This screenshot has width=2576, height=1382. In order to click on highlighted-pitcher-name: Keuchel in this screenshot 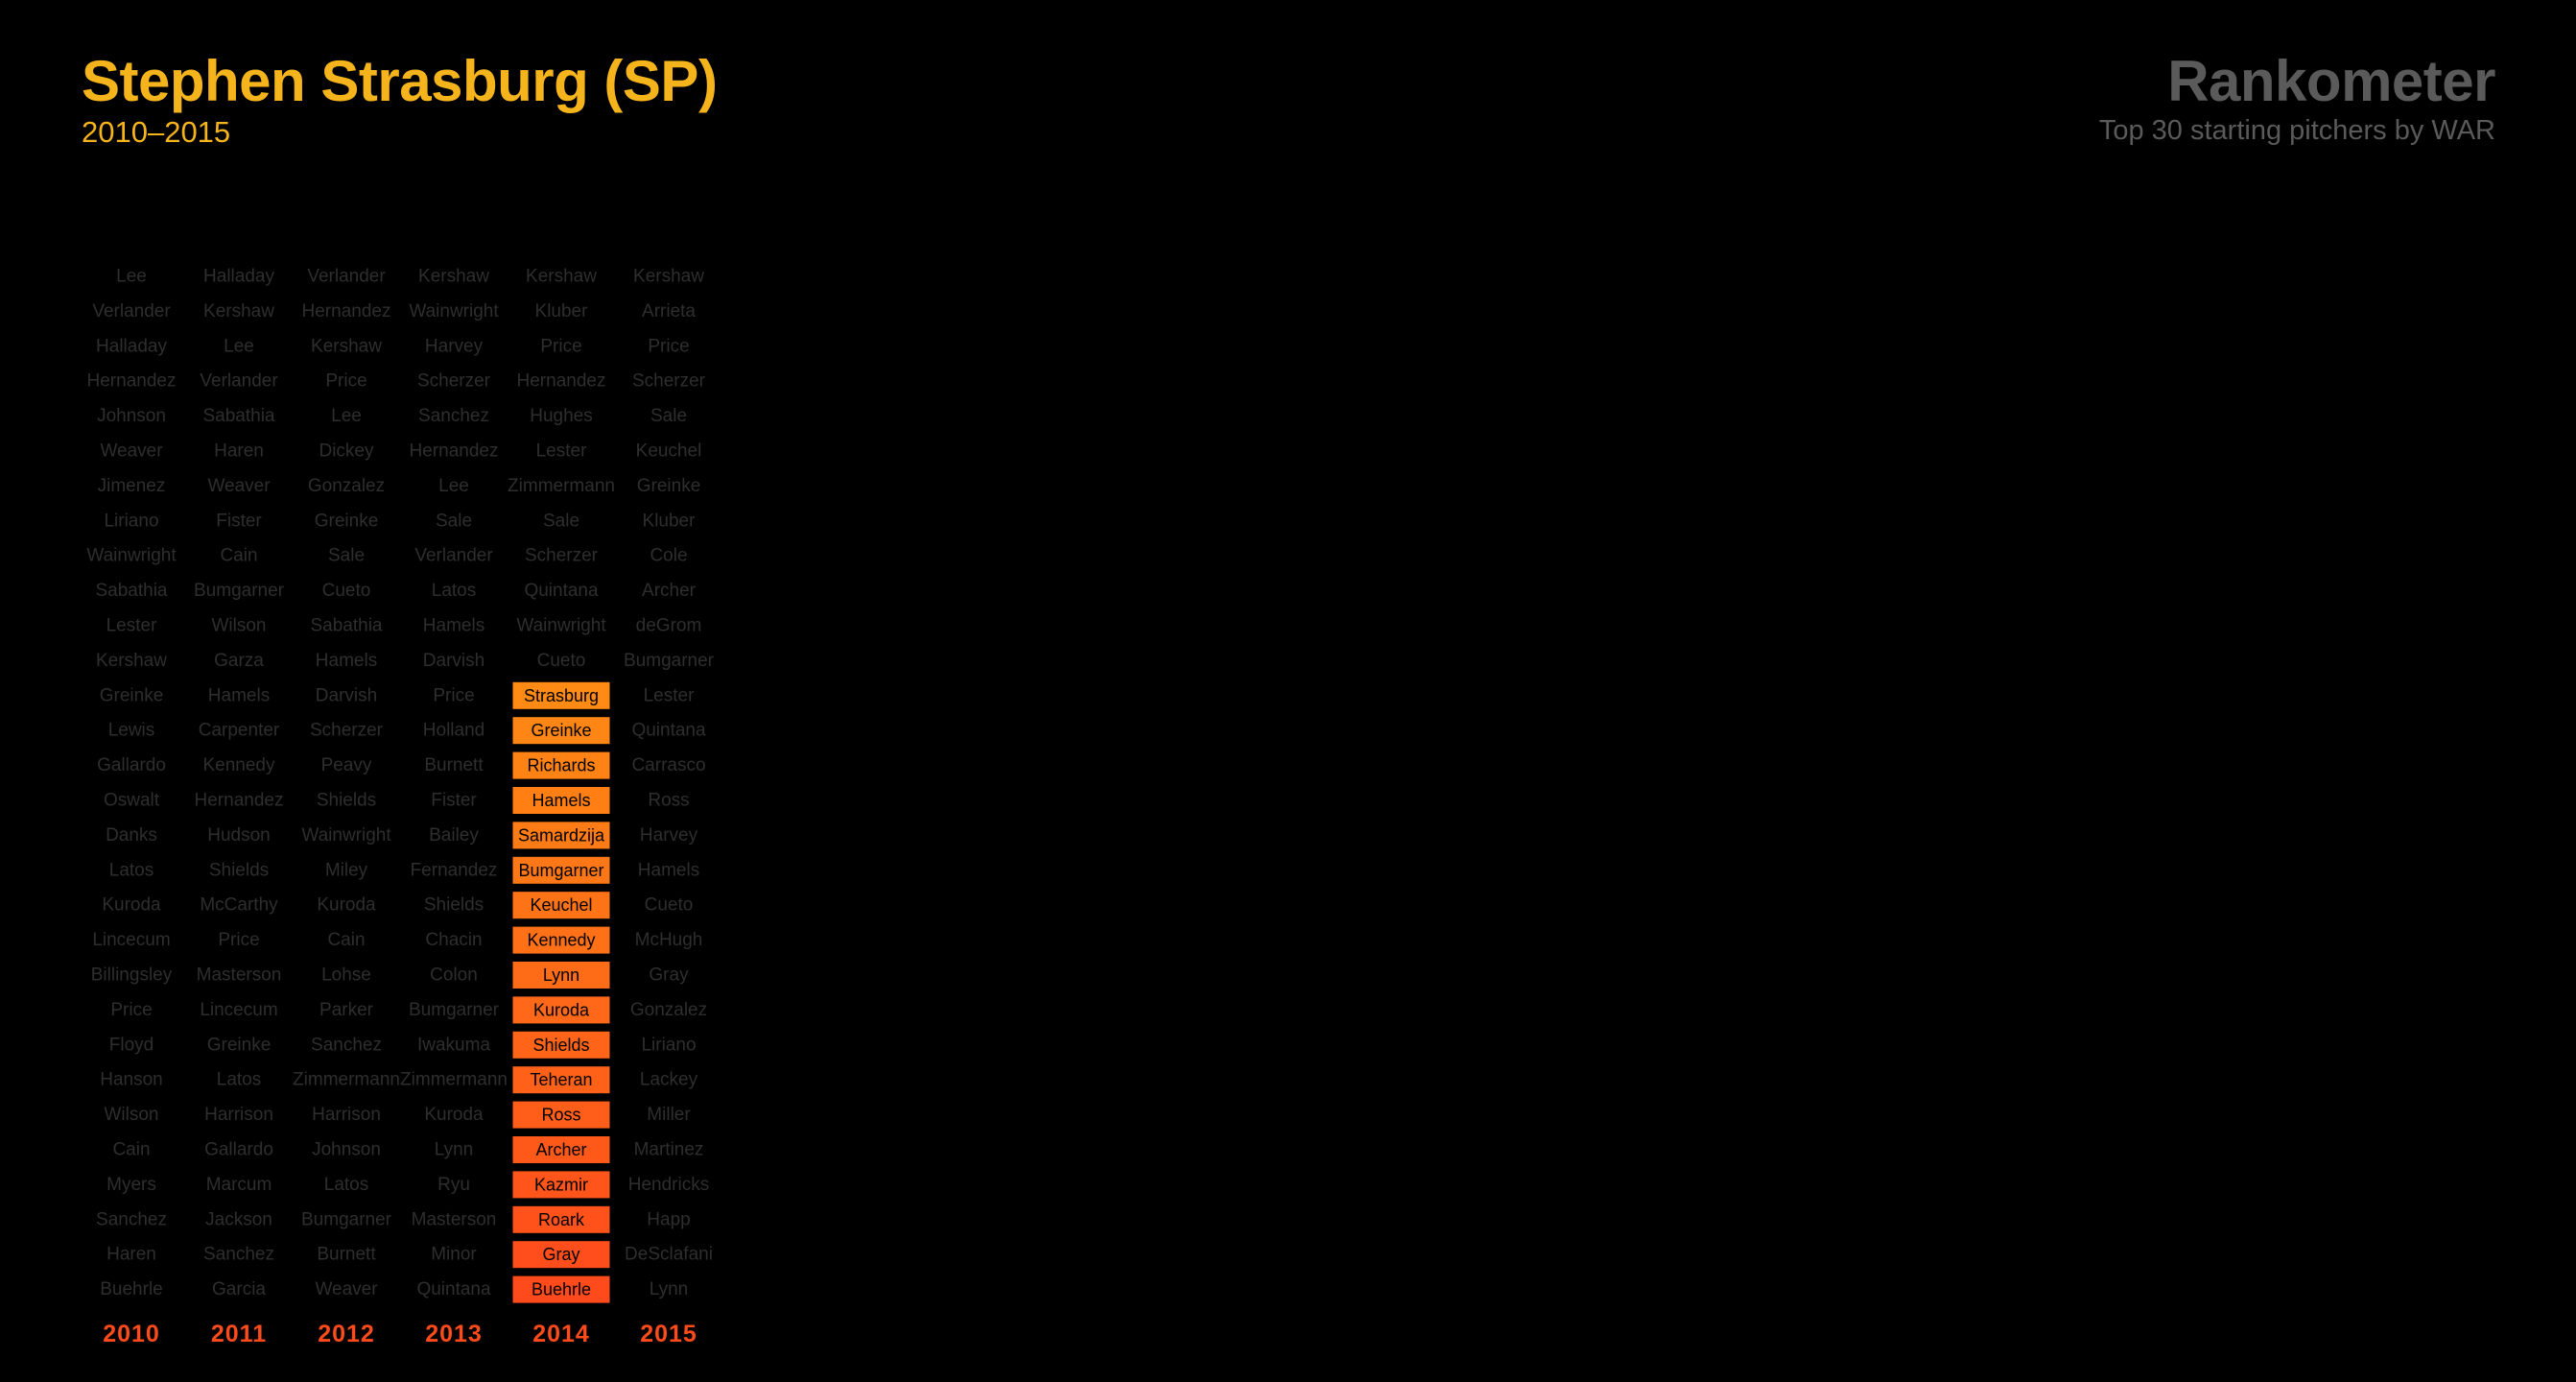, I will do `click(561, 905)`.